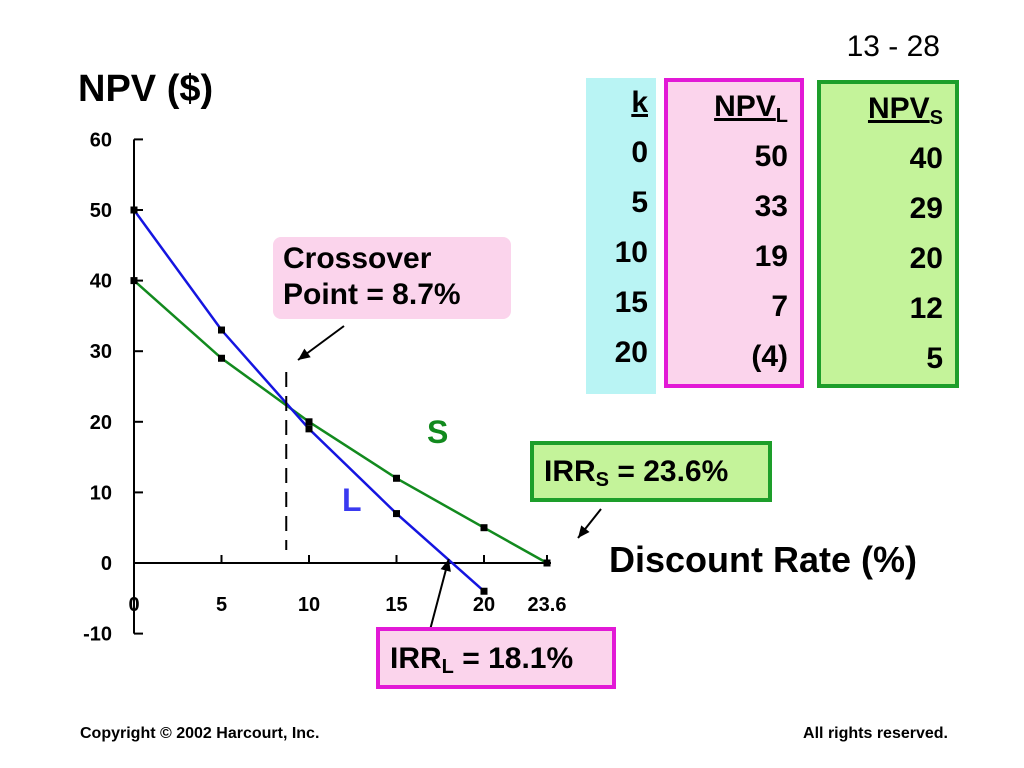 The width and height of the screenshot is (1024, 768). Describe the element at coordinates (779, 306) in the screenshot. I see `table-cell: 7` at that location.